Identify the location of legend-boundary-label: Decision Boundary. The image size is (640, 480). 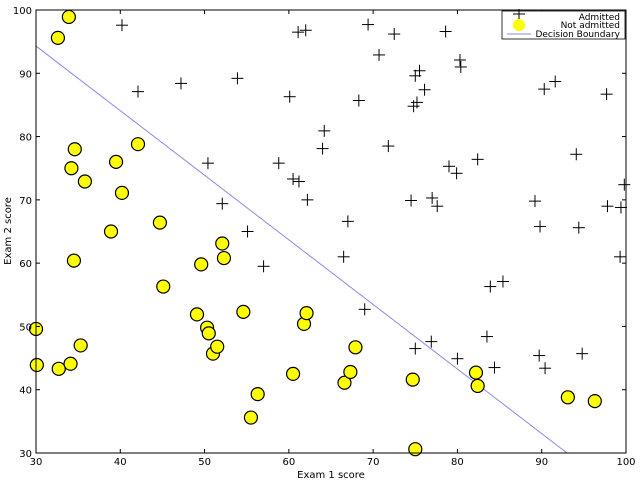
(577, 35).